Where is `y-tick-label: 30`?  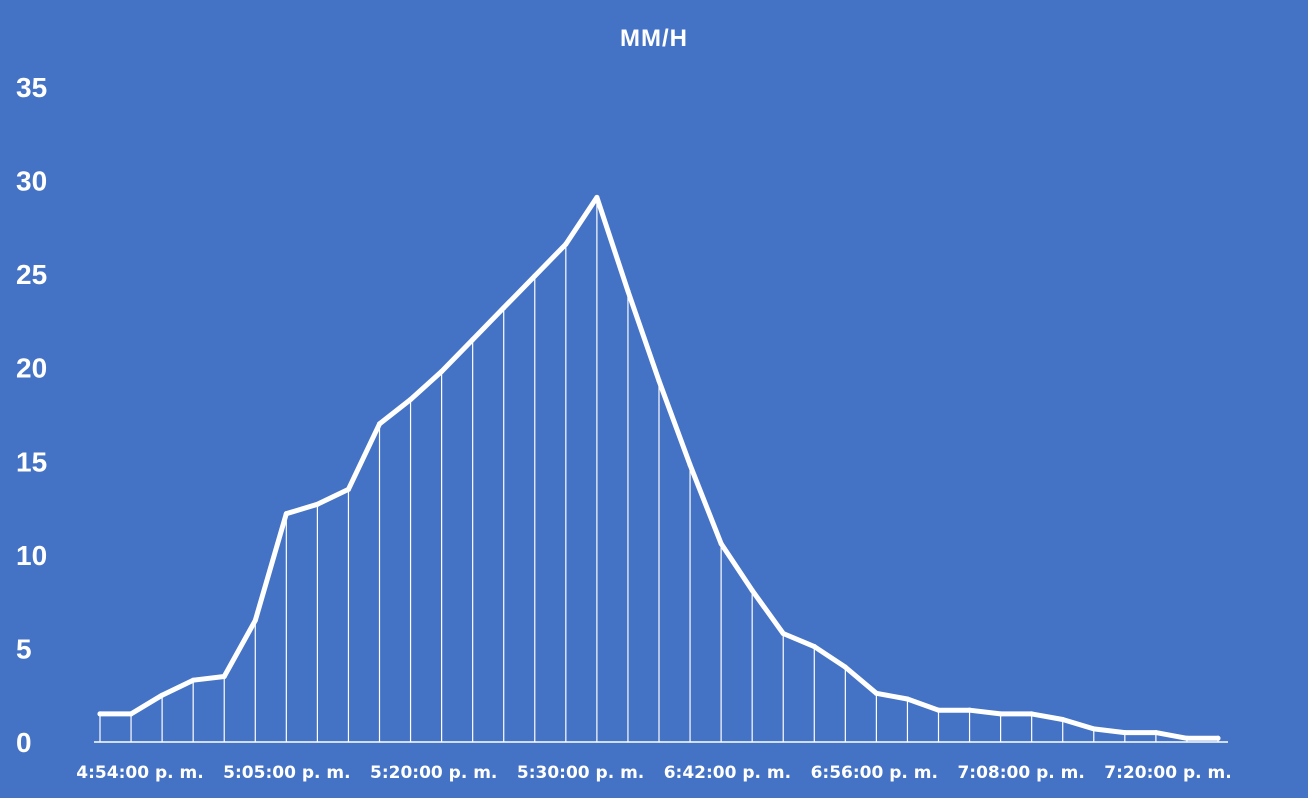 y-tick-label: 30 is located at coordinates (31, 181).